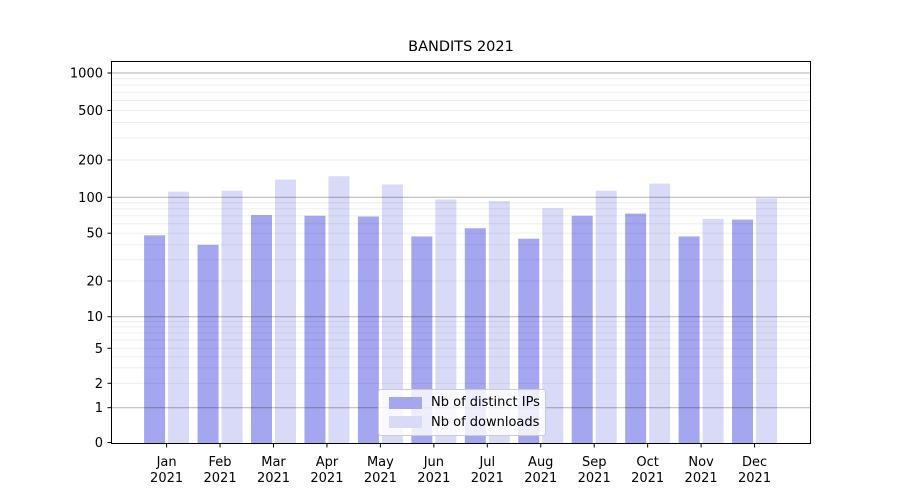  Describe the element at coordinates (462, 412) in the screenshot. I see `legend: Nb of distinct IPs Nb of downloads` at that location.